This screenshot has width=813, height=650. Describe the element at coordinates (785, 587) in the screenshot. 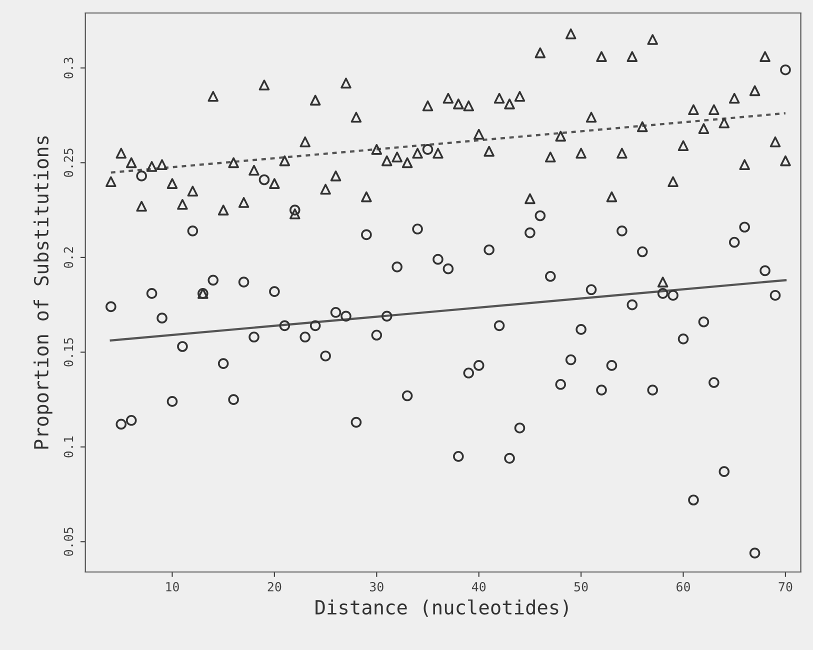

I see `x-tick-label: 70` at that location.